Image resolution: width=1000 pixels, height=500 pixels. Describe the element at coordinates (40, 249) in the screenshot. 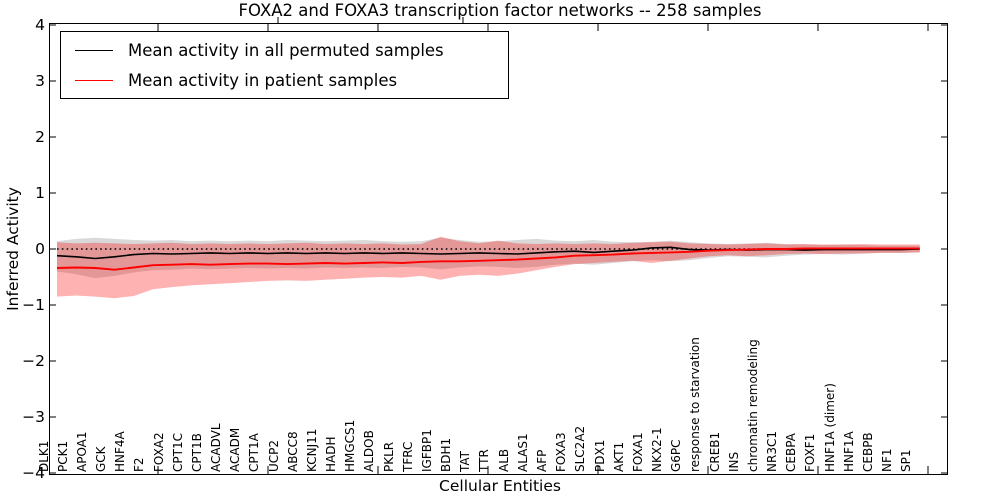

I see `y-tick-label: 0` at that location.